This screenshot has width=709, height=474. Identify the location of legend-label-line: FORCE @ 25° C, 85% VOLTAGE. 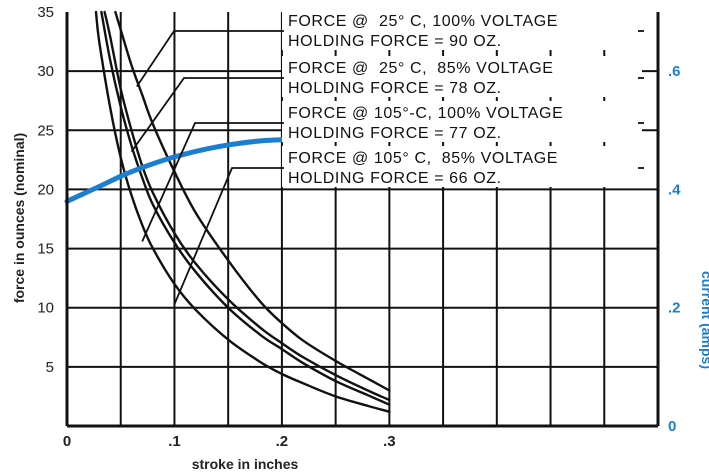
(421, 68).